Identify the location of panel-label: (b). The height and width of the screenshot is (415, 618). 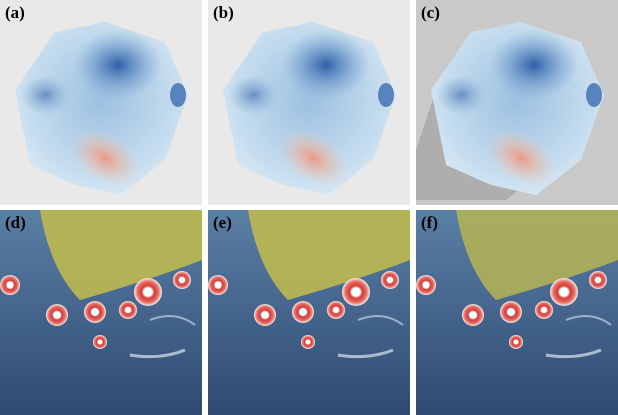
(223, 12).